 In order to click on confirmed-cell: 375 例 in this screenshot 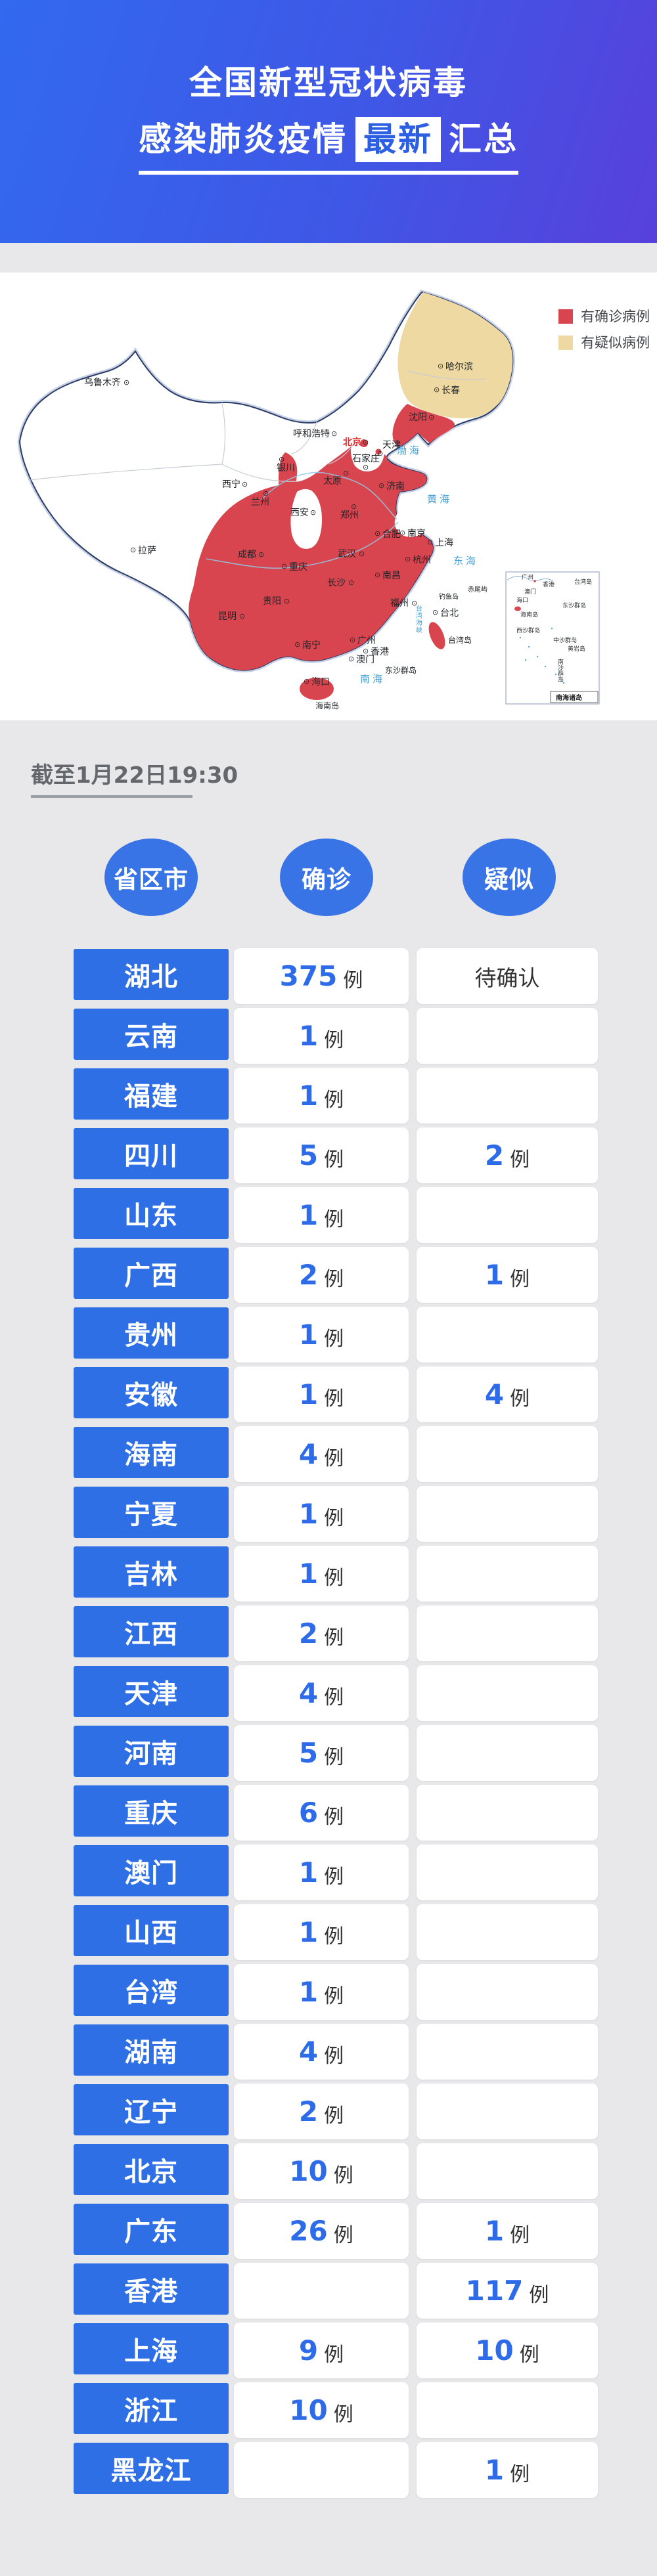, I will do `click(321, 976)`.